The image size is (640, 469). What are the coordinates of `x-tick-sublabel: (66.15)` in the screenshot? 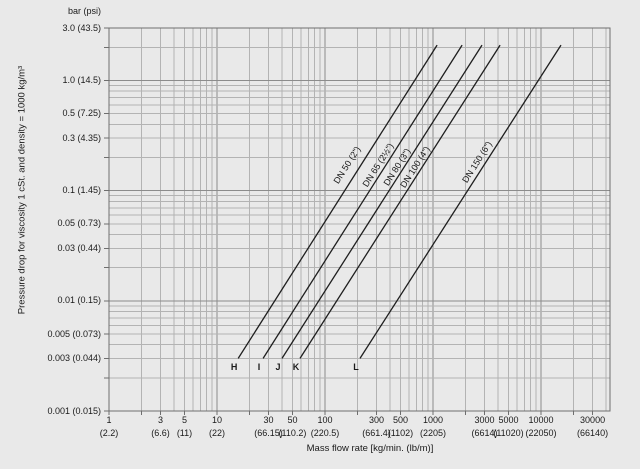 It's located at (268, 433).